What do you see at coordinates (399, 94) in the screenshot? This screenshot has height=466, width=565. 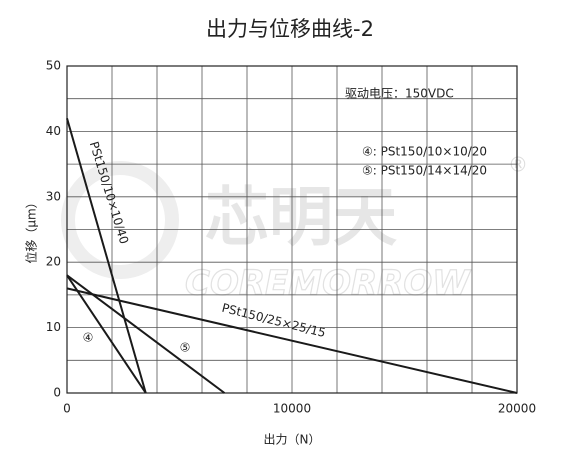 I see `annotation: 驱动电压：150VDC` at bounding box center [399, 94].